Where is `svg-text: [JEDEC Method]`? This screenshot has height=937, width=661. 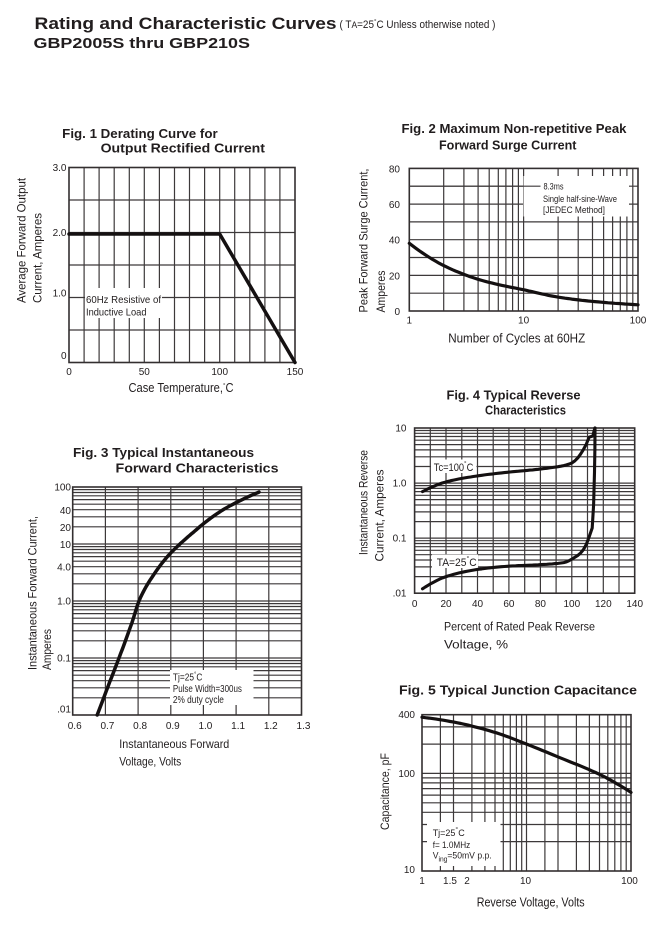
svg-text: [JEDEC Method] is located at coordinates (574, 210).